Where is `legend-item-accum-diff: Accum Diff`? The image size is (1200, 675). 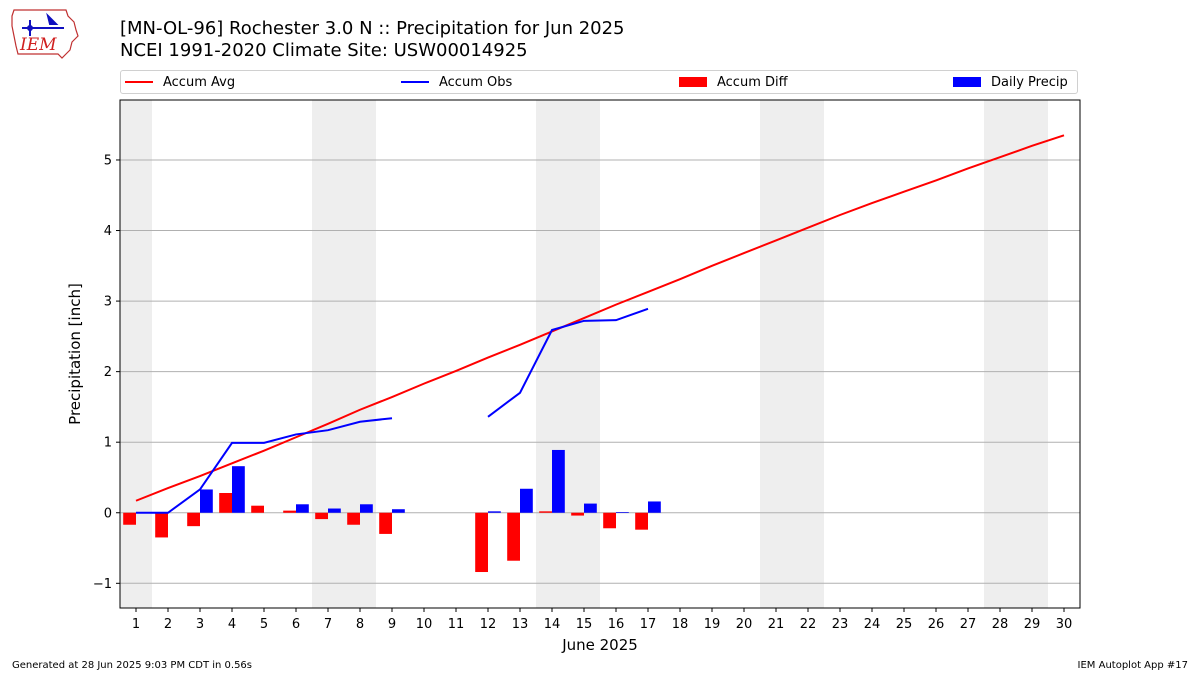 legend-item-accum-diff: Accum Diff is located at coordinates (733, 83).